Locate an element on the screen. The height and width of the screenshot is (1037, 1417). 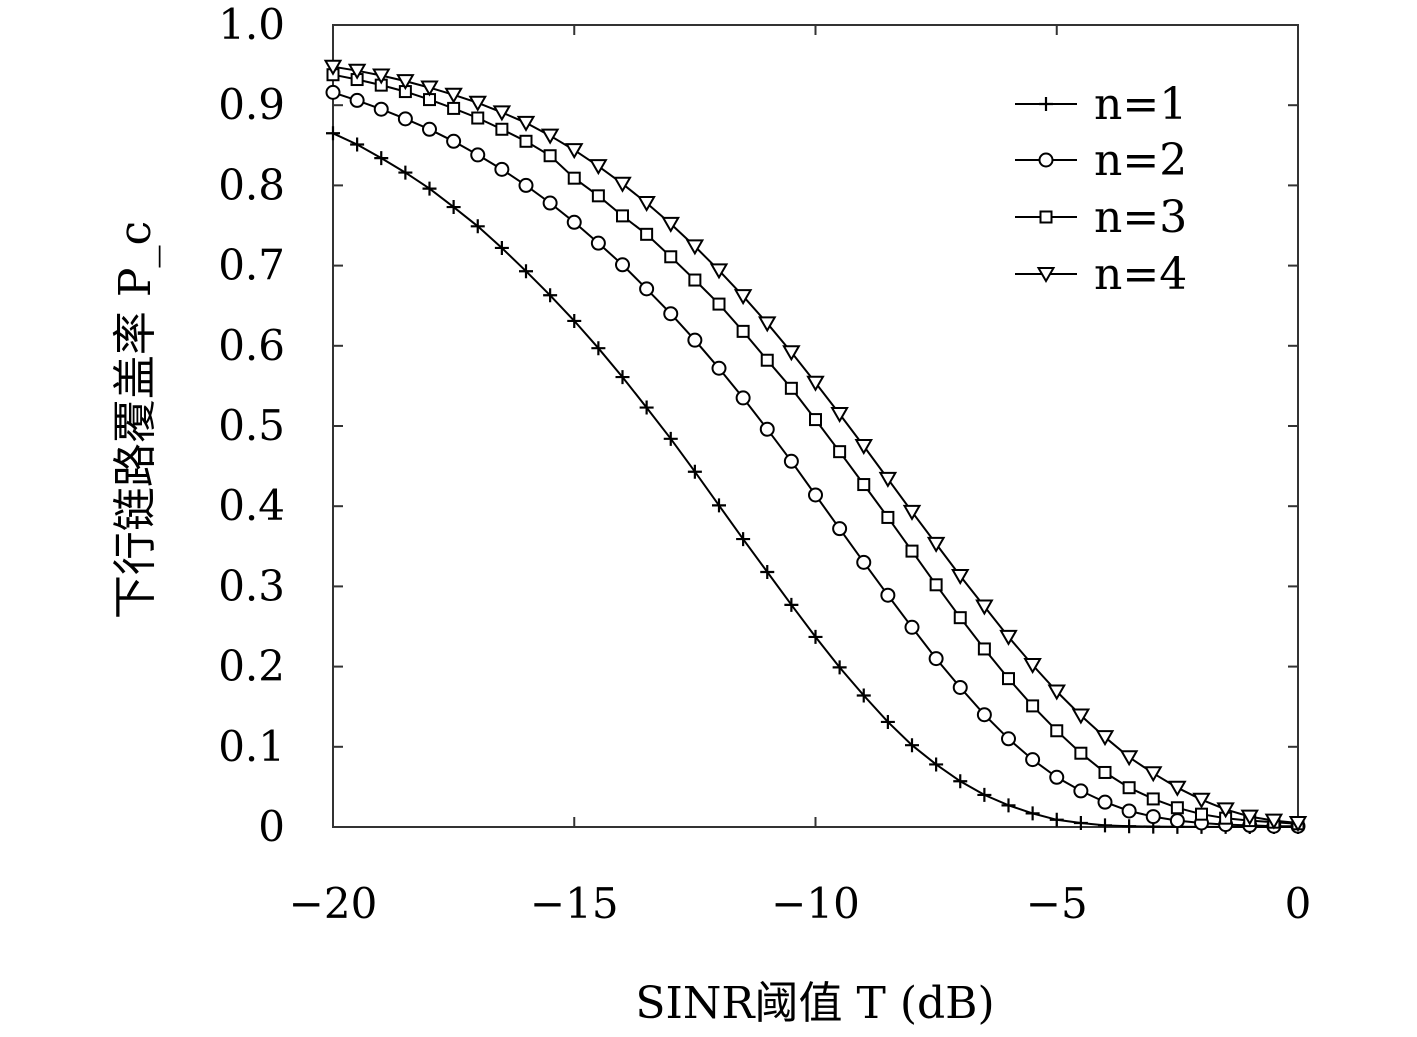
y-tick-label: 0.3 is located at coordinates (251, 585).